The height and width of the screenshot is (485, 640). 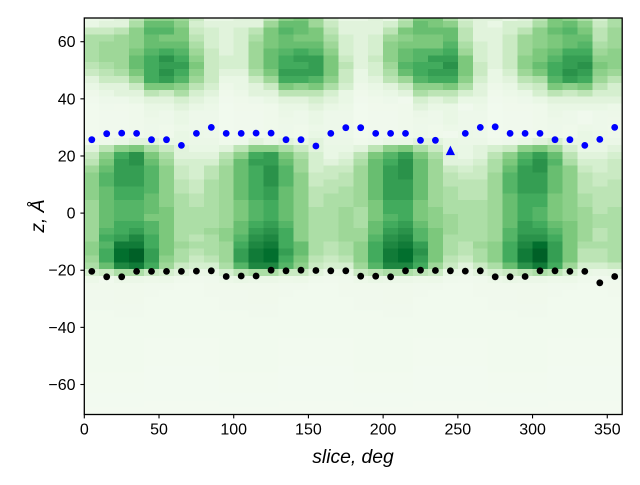 I want to click on svg-text: −20, so click(x=61, y=271).